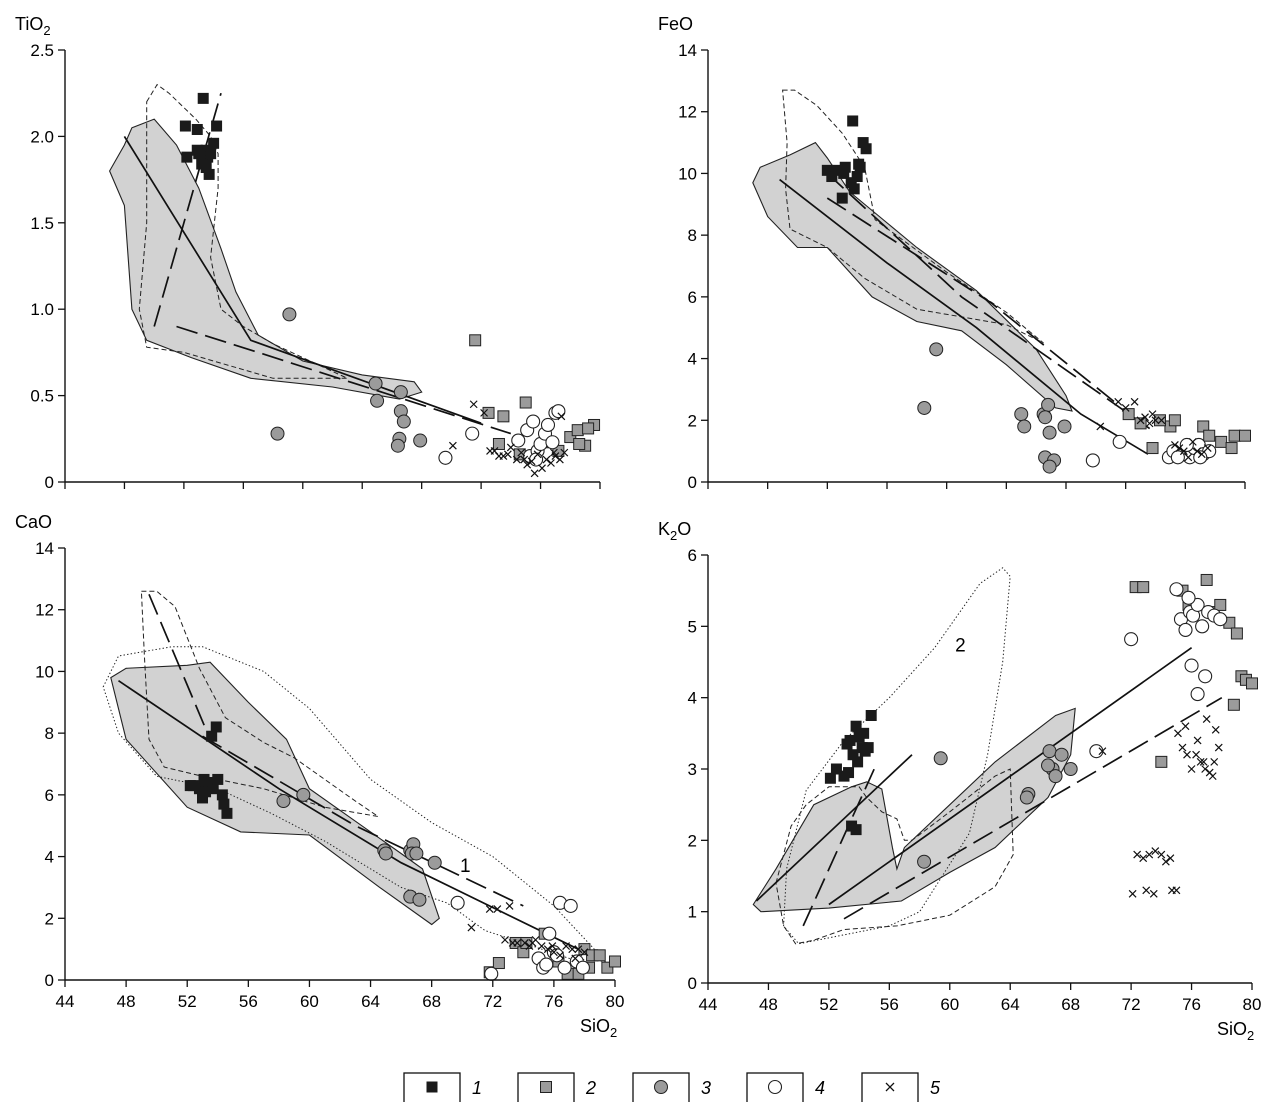 The width and height of the screenshot is (1264, 1102). Describe the element at coordinates (692, 359) in the screenshot. I see `y-tick-label: 4` at that location.